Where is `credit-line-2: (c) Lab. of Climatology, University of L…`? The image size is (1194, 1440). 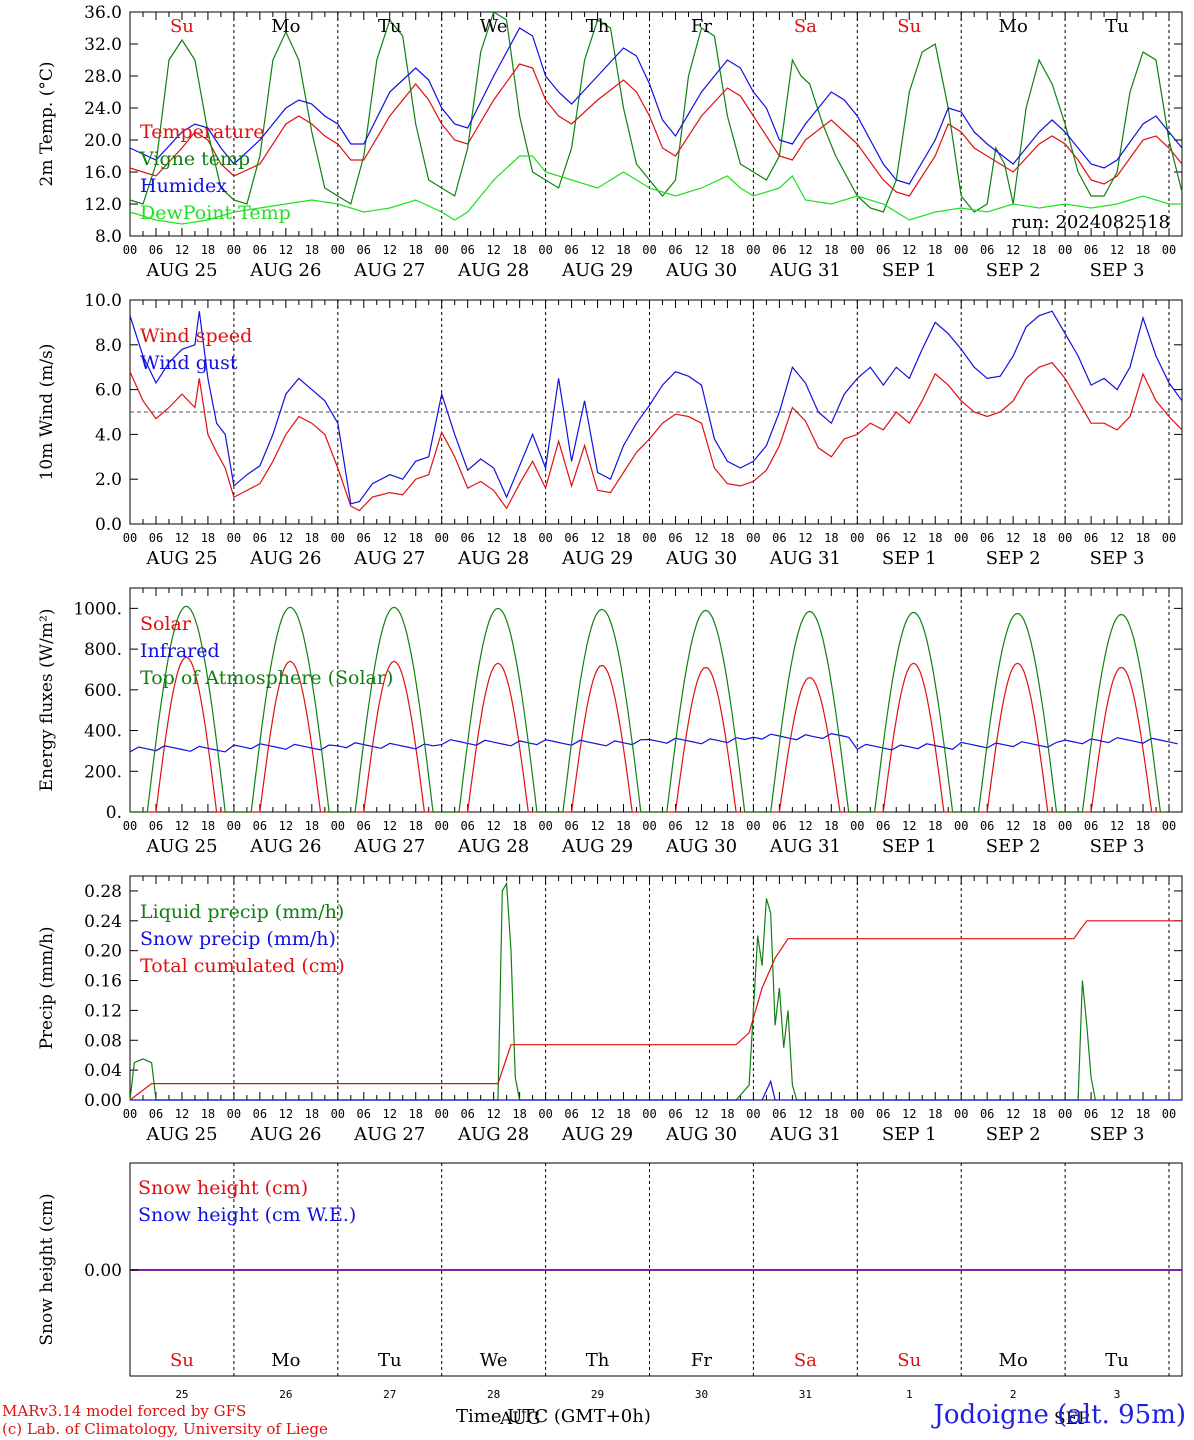
credit-line-2: (c) Lab. of Climatology, University of L… is located at coordinates (165, 1429).